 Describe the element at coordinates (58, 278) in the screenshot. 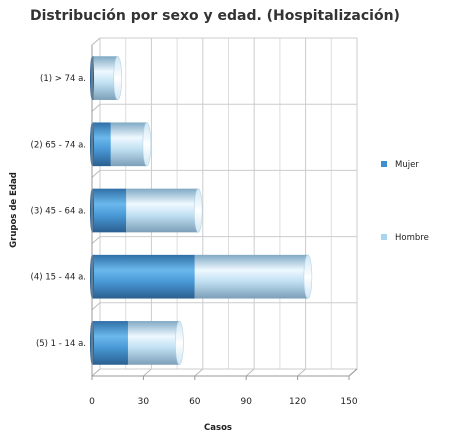

I see `category-label: (4) 15 - 44 a.` at that location.